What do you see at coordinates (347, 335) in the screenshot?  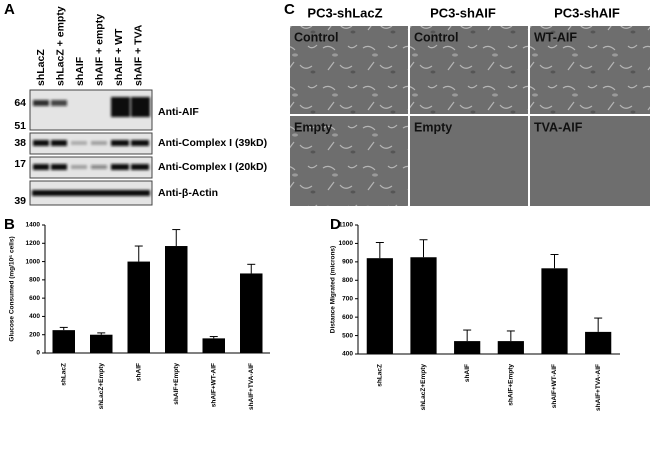 I see `y-tick-label: 500` at bounding box center [347, 335].